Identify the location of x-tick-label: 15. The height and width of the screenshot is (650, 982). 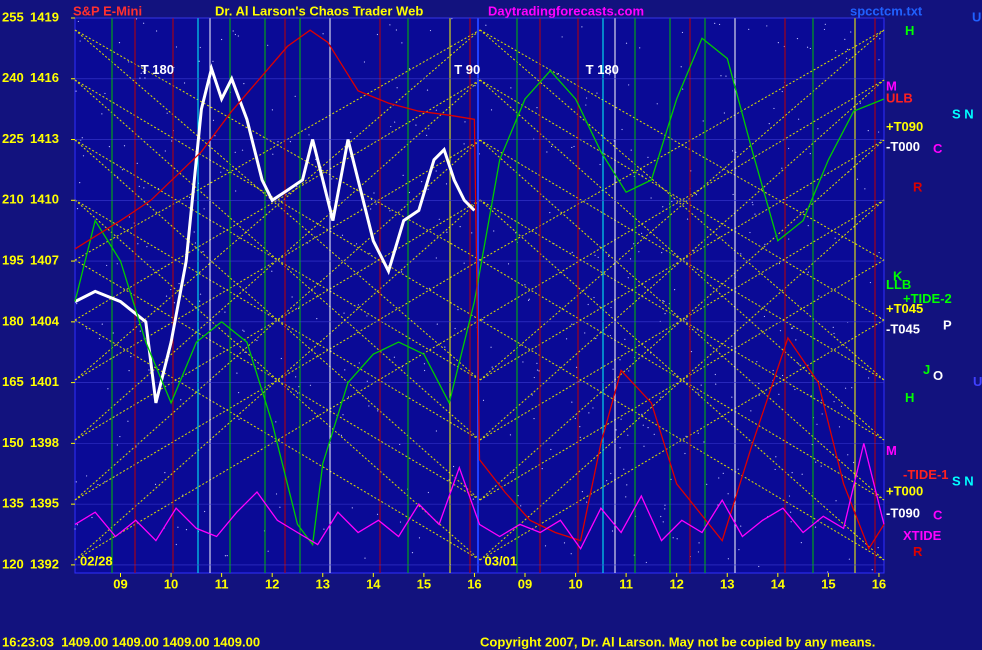
(424, 583).